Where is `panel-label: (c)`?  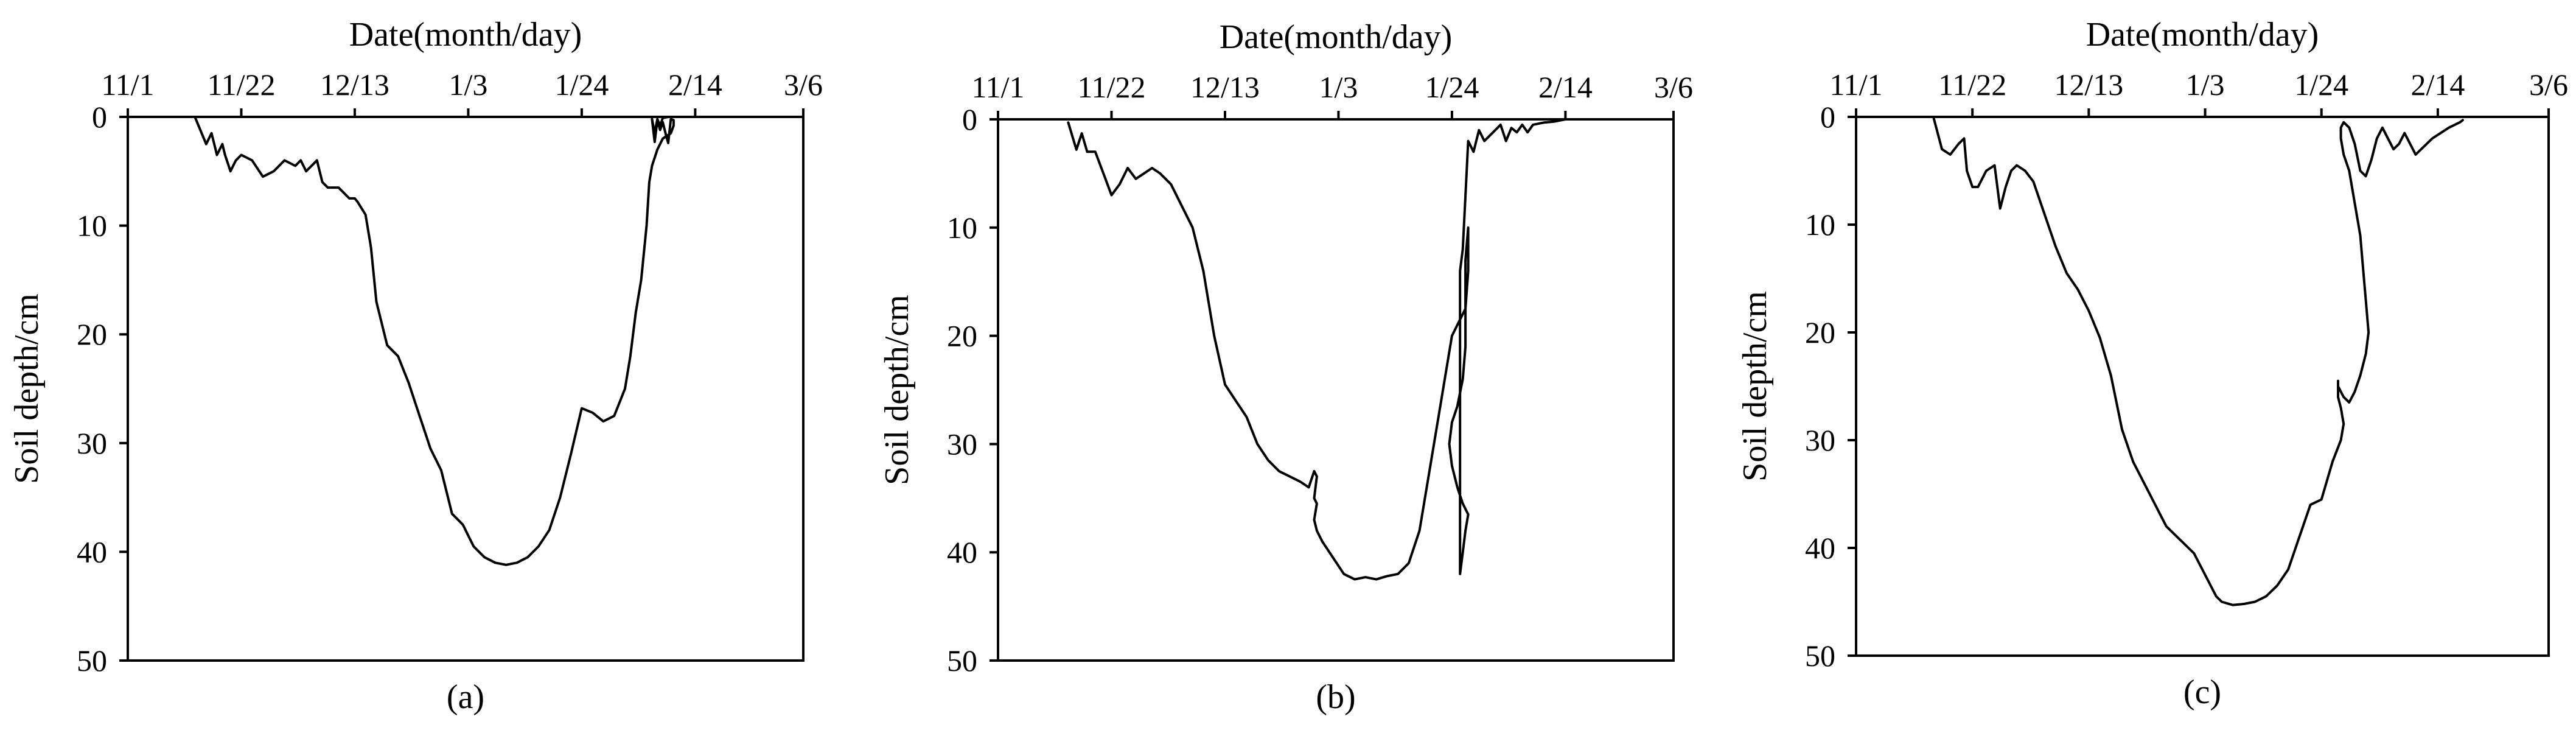
panel-label: (c) is located at coordinates (2202, 692).